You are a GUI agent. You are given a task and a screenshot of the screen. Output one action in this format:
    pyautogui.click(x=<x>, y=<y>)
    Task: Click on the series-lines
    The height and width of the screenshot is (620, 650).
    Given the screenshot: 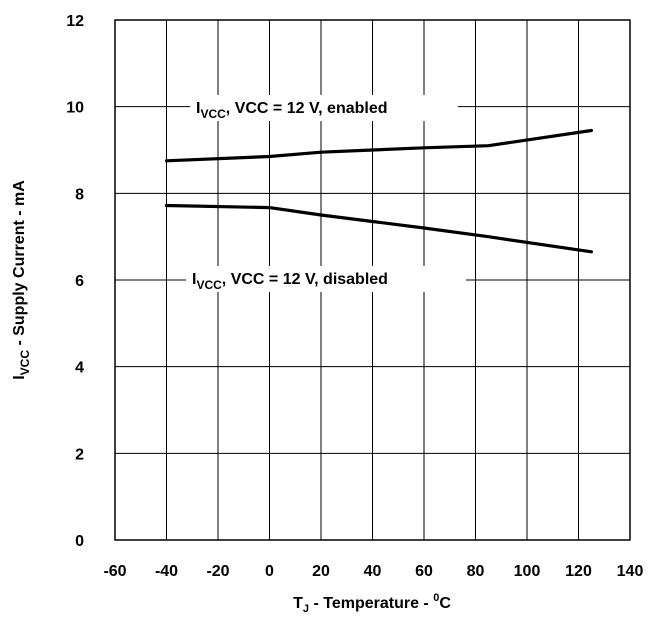 What is the action you would take?
    pyautogui.click(x=379, y=191)
    